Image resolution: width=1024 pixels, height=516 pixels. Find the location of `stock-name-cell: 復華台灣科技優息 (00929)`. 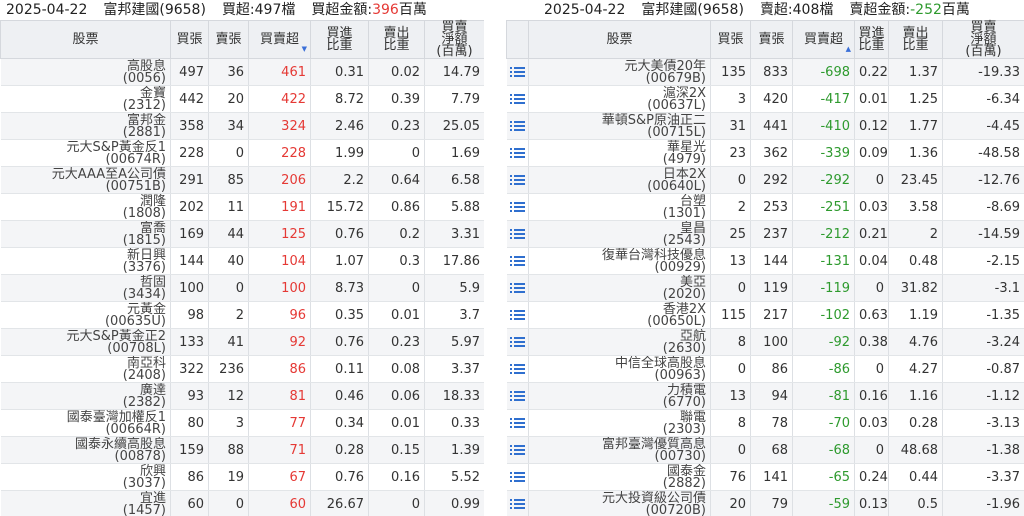

stock-name-cell: 復華台灣科技優息 (00929) is located at coordinates (619, 261).